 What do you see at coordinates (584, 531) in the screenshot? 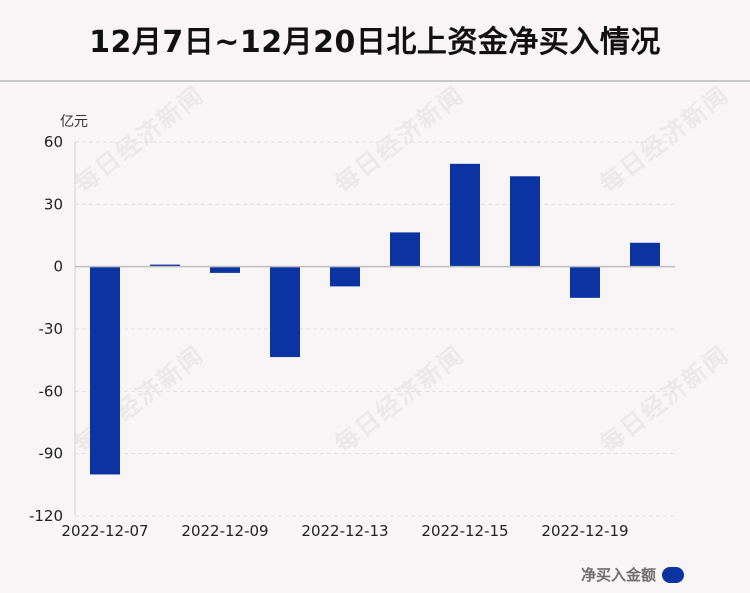
I see `x-tick-label: 2022-12-19` at bounding box center [584, 531].